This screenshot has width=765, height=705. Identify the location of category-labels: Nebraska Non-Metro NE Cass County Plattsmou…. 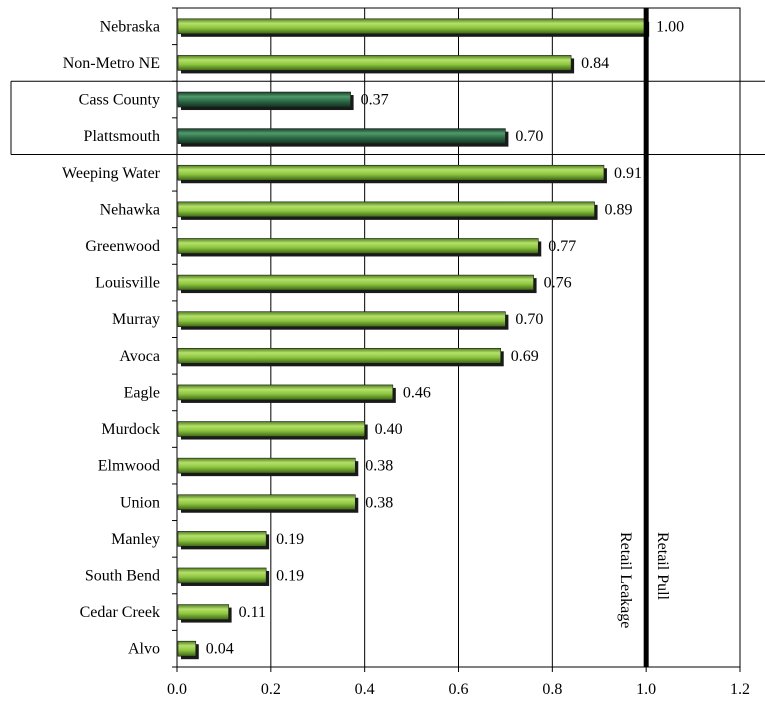
(111, 337).